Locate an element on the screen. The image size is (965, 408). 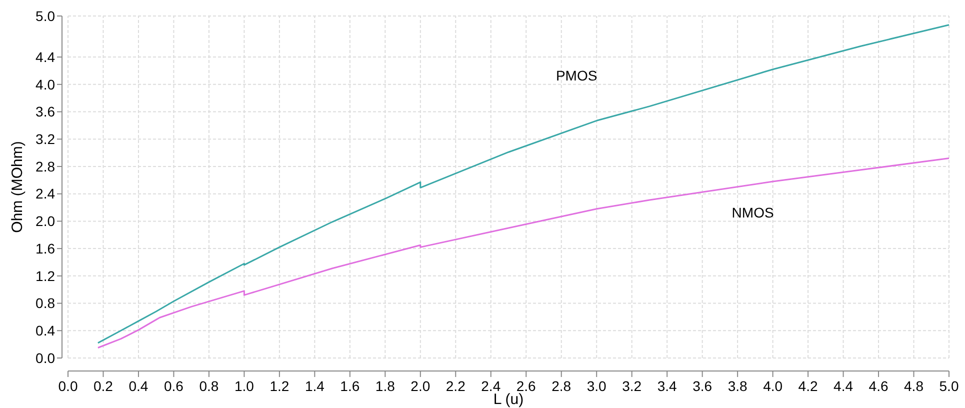
y-tick-label: 1.6 is located at coordinates (46, 248).